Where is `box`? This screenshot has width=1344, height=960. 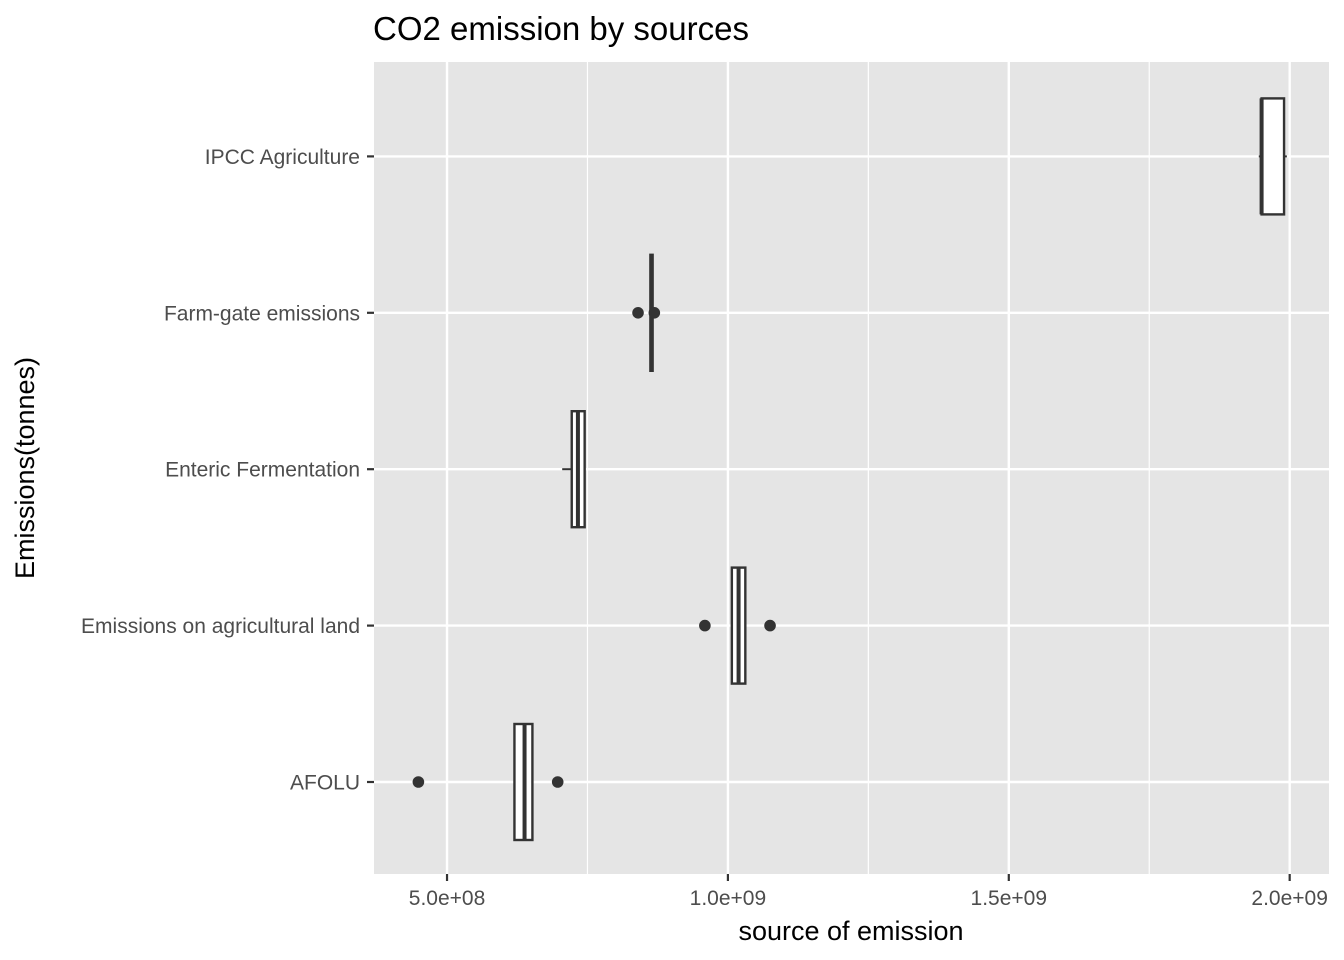
box is located at coordinates (1273, 156).